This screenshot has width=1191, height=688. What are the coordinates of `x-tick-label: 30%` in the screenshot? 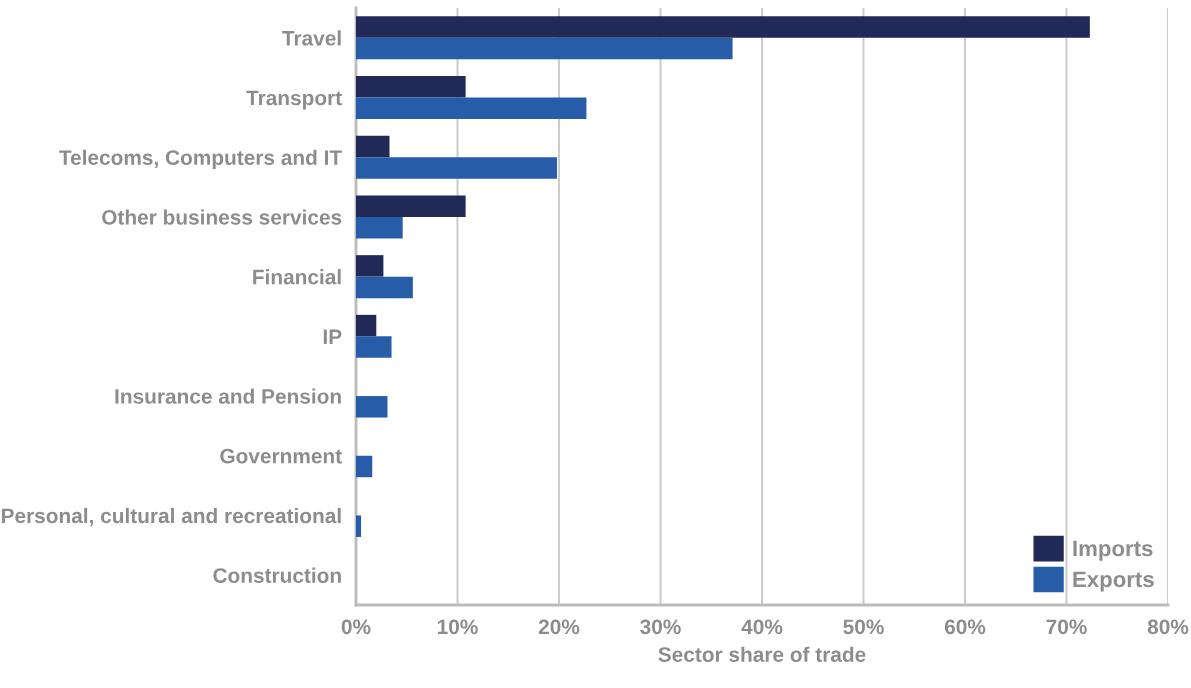 It's located at (660, 627).